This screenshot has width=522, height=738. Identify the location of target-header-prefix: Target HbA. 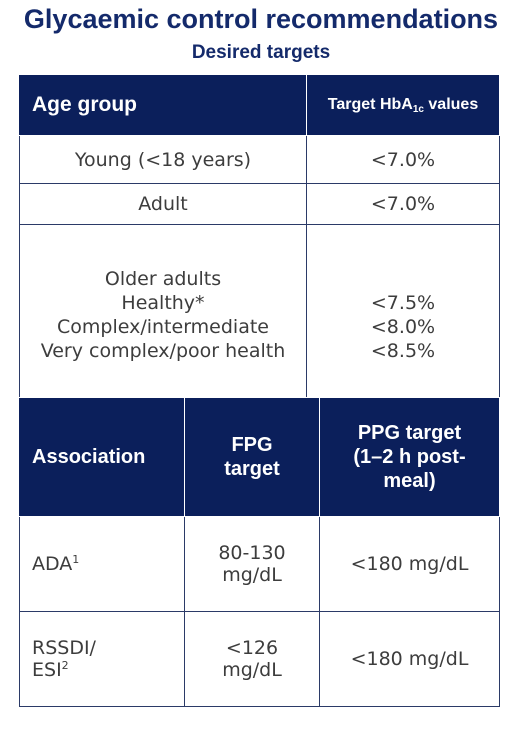
(370, 104).